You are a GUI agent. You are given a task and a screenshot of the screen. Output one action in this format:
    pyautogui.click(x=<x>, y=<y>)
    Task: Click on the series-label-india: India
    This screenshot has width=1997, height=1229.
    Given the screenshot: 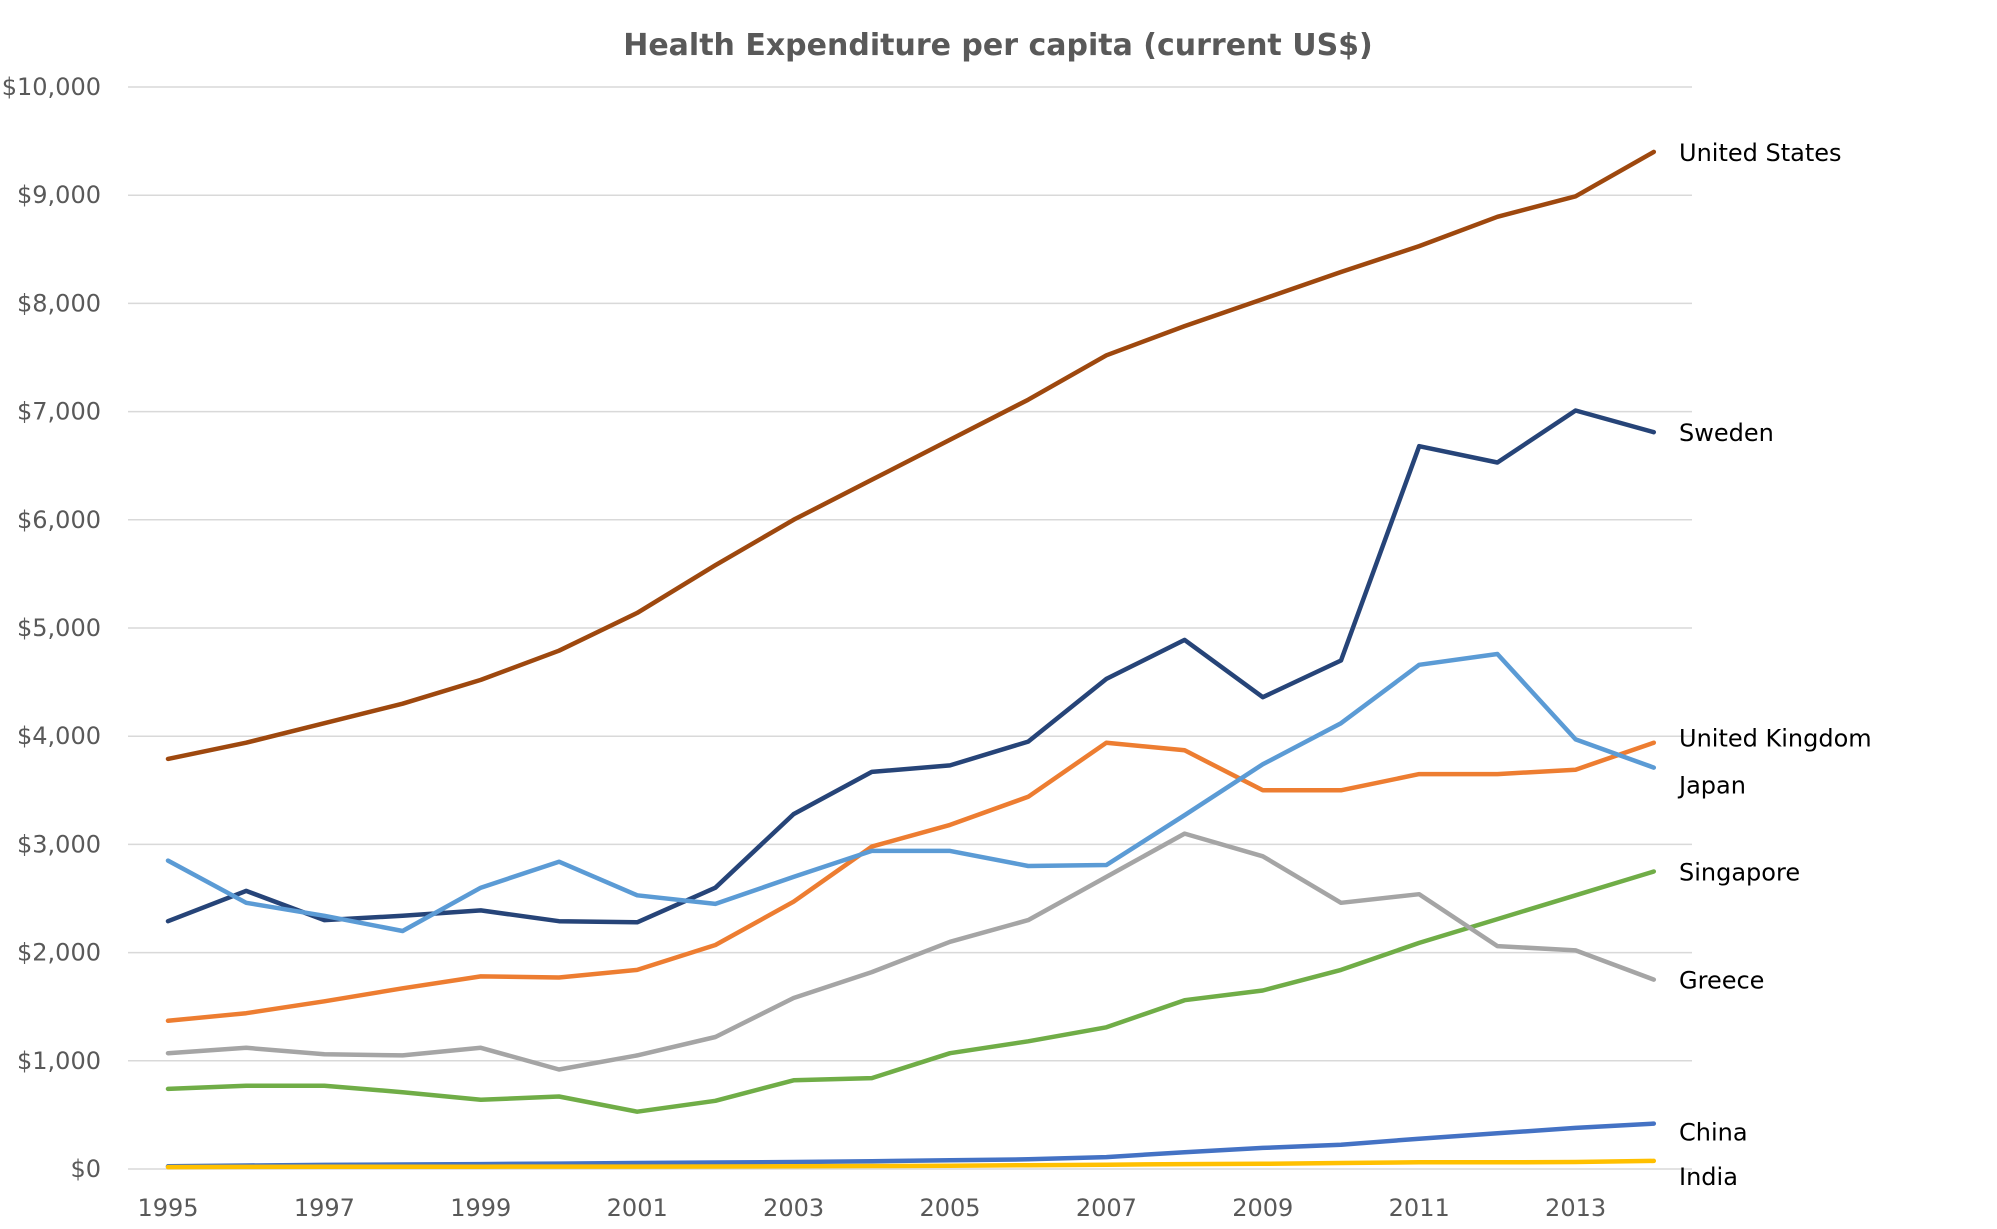 What is the action you would take?
    pyautogui.click(x=1708, y=1177)
    